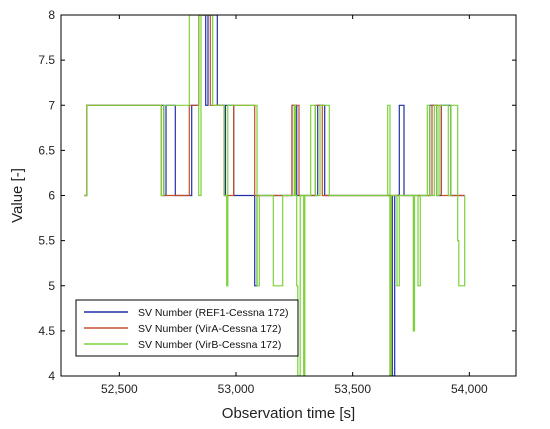 Image resolution: width=550 pixels, height=429 pixels. I want to click on x-tick-label: 54,000, so click(469, 389).